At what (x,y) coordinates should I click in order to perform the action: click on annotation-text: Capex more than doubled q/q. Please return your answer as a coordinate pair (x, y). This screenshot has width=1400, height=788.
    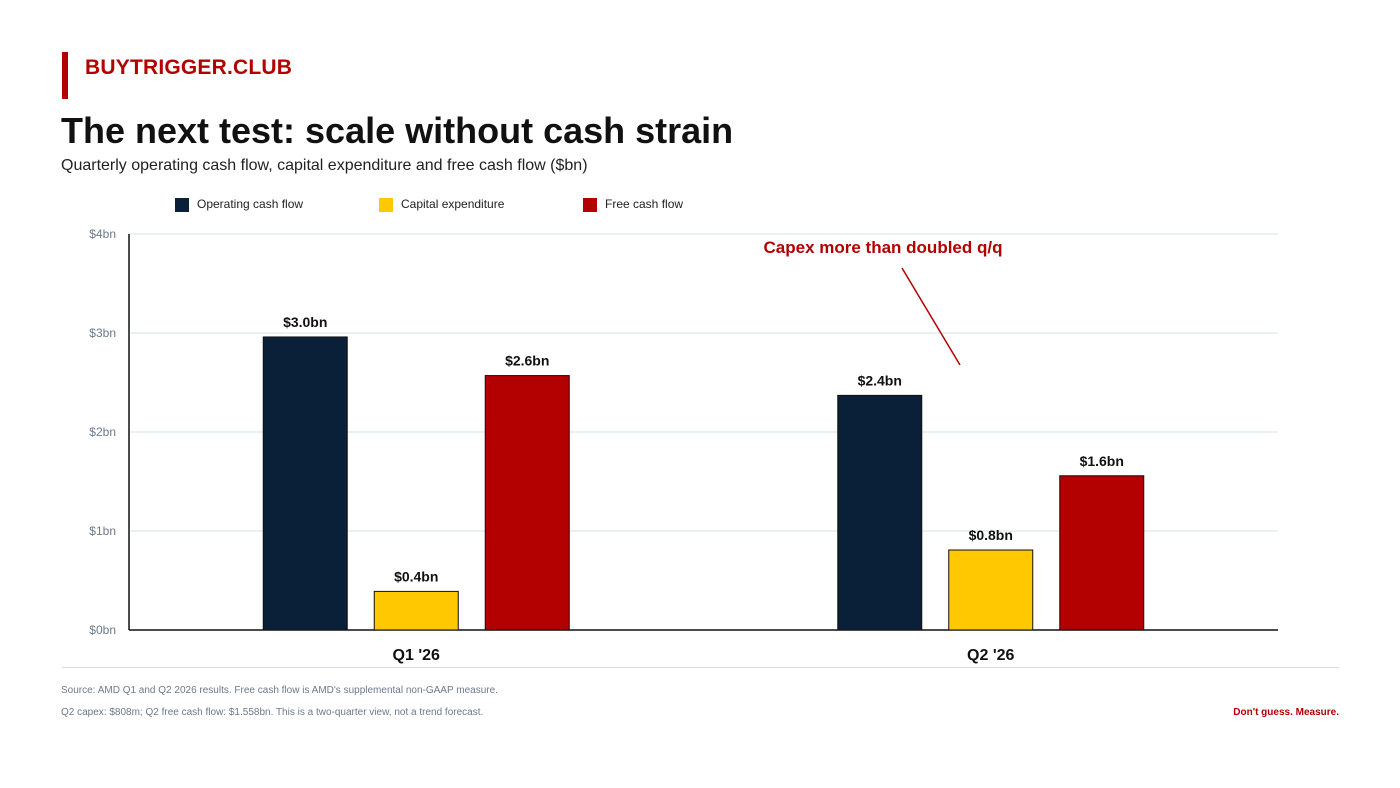
    Looking at the image, I should click on (883, 247).